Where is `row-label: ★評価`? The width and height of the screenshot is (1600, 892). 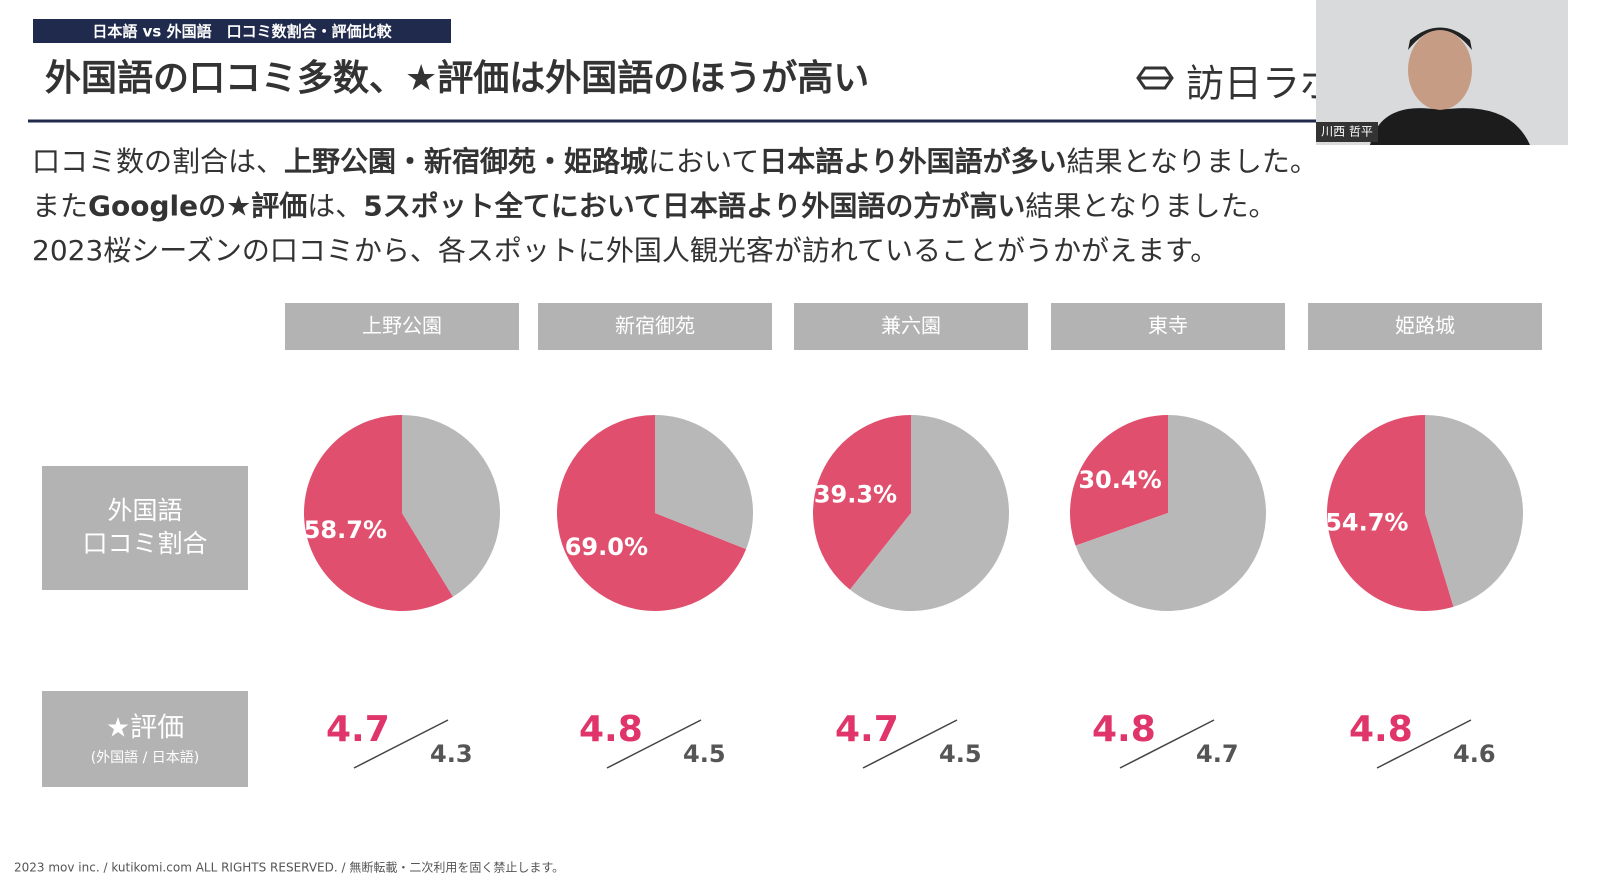
row-label: ★評価 is located at coordinates (145, 728).